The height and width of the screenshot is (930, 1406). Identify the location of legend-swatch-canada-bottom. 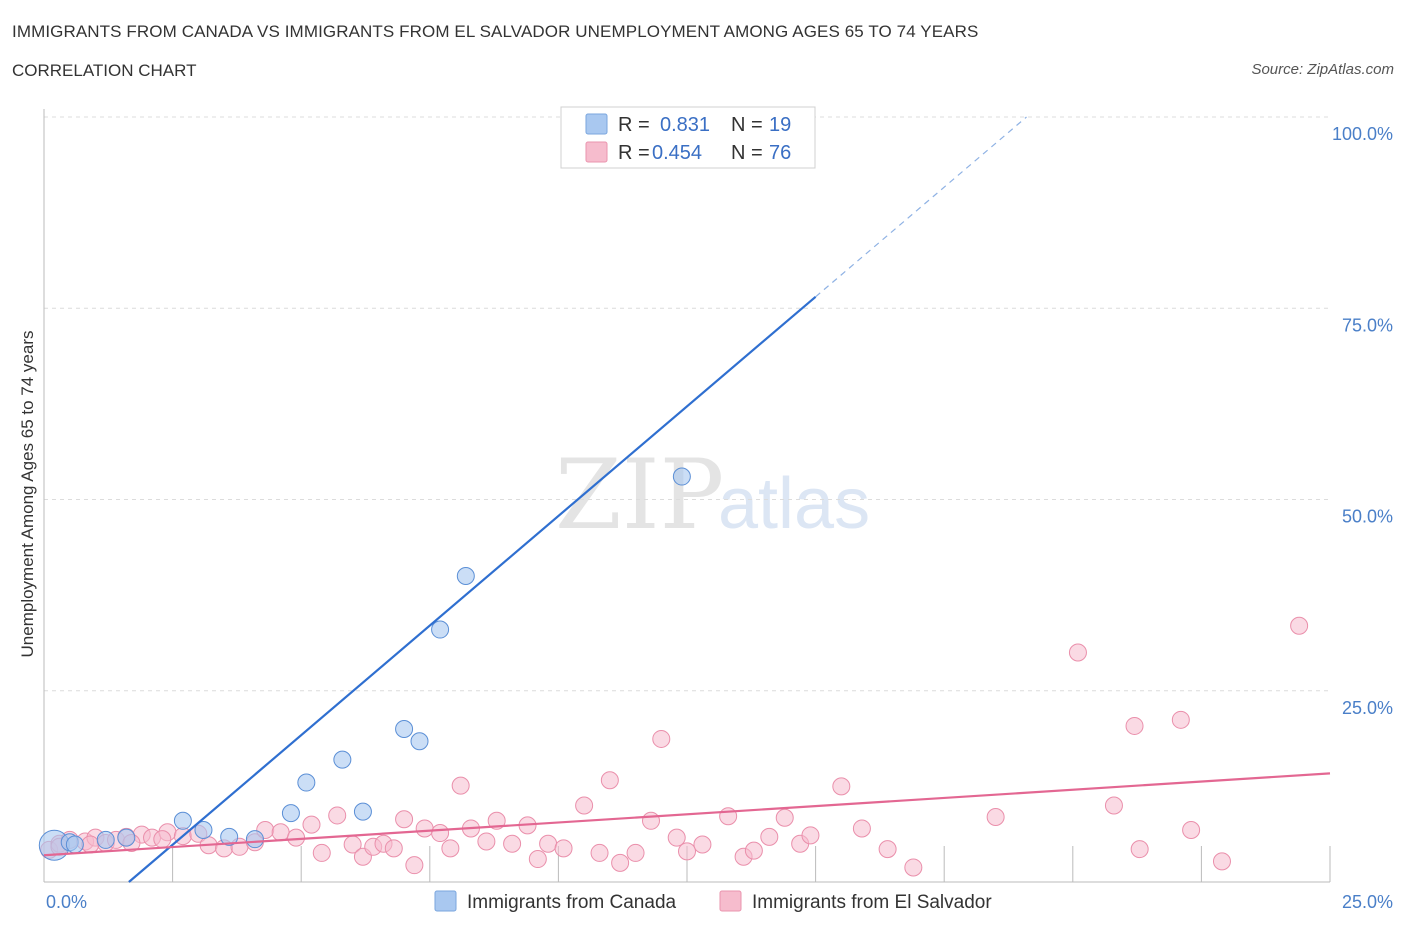
(445, 901).